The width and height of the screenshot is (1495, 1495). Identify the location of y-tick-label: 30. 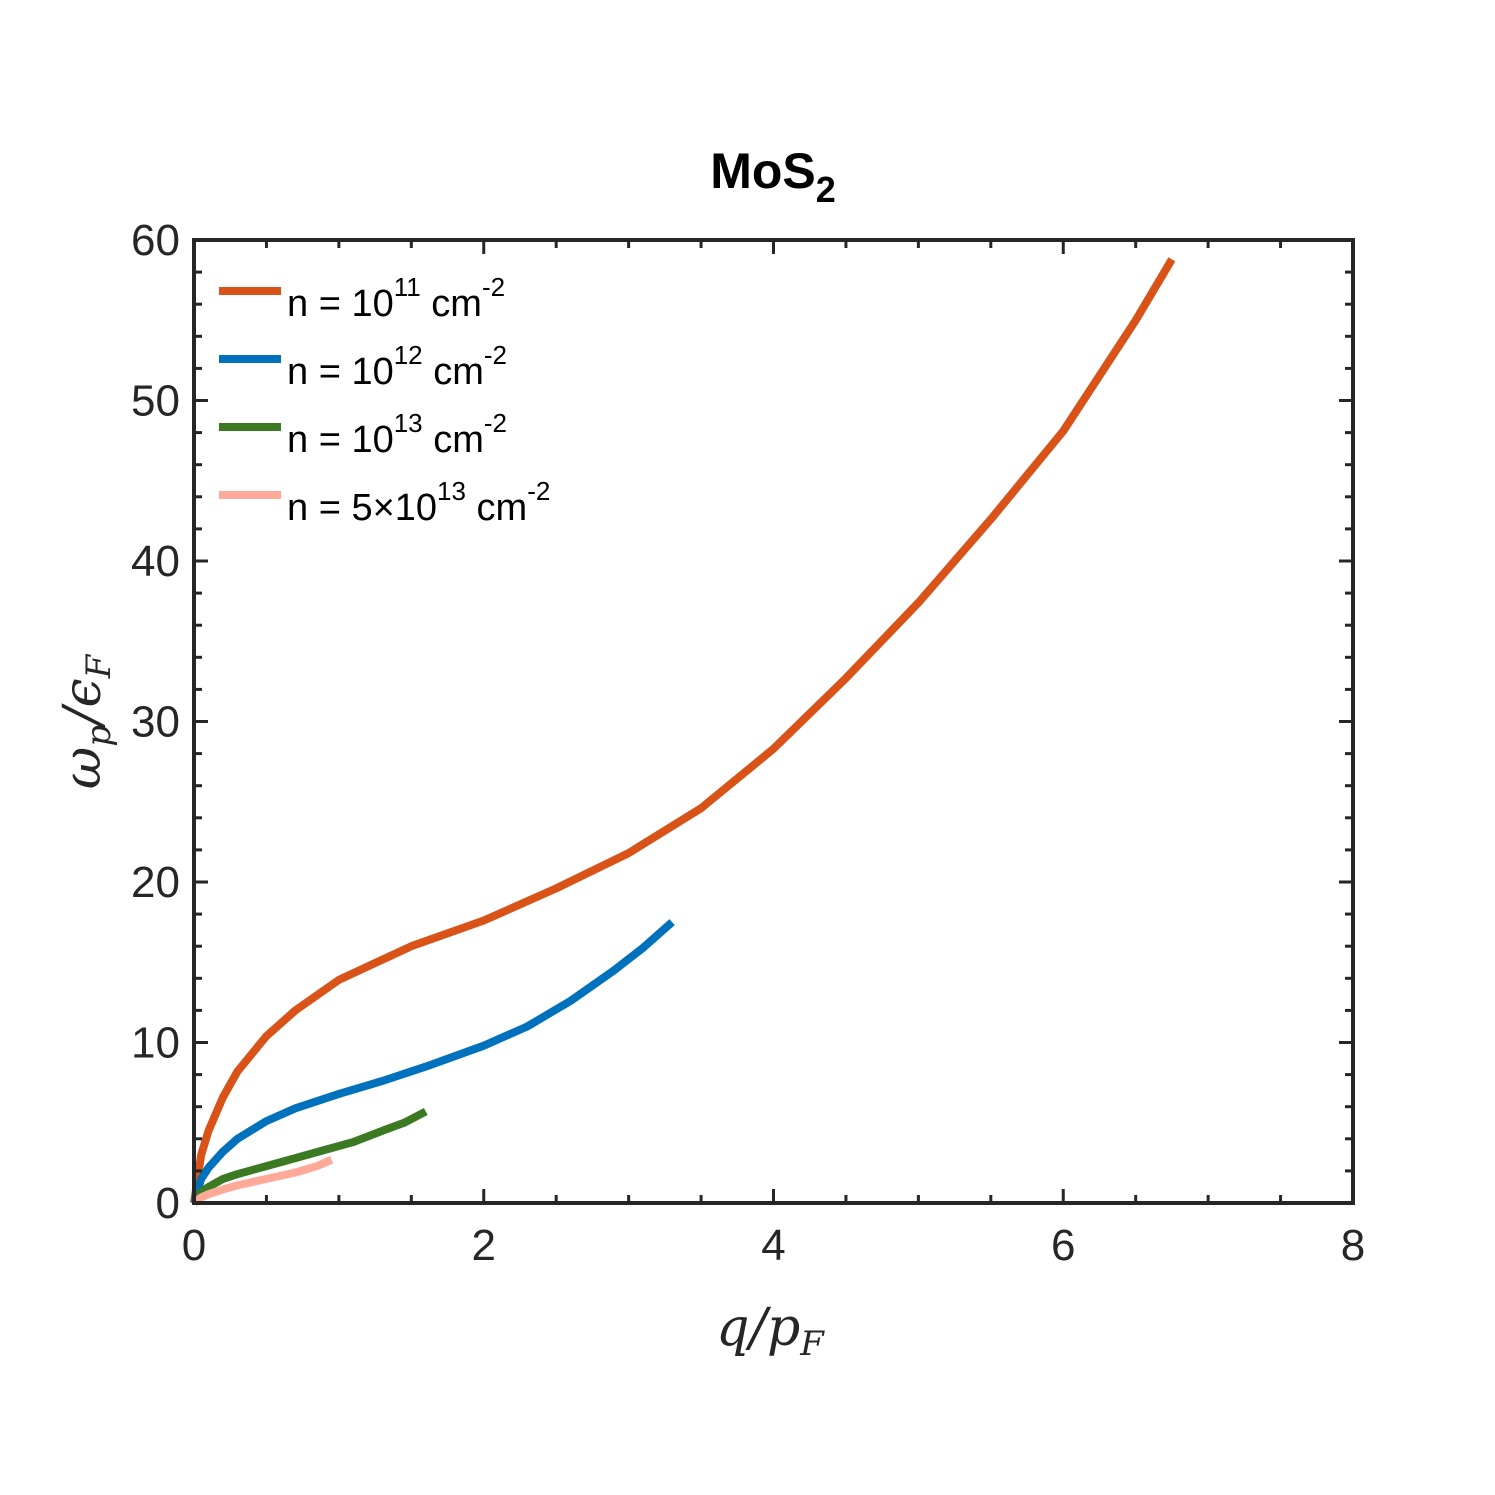
(155, 722).